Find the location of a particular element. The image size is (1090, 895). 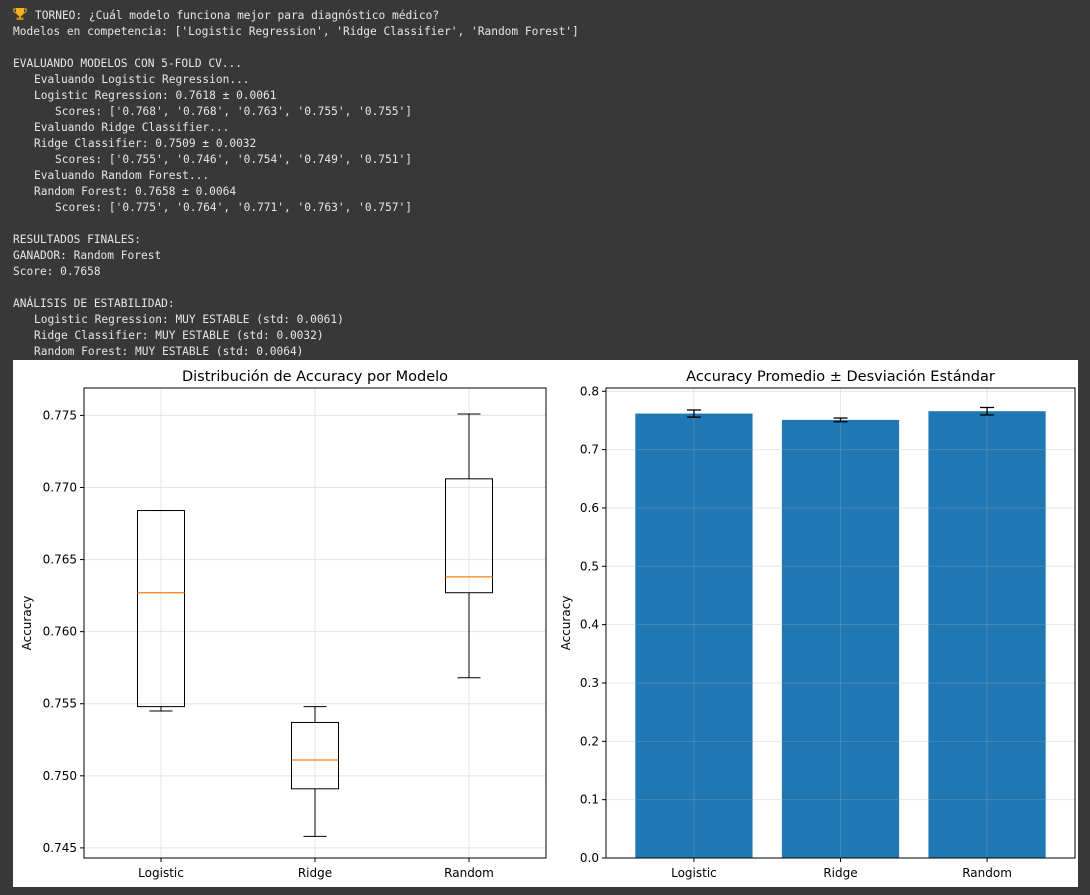

bar-chart-x-tick-label: Logistic is located at coordinates (694, 873).